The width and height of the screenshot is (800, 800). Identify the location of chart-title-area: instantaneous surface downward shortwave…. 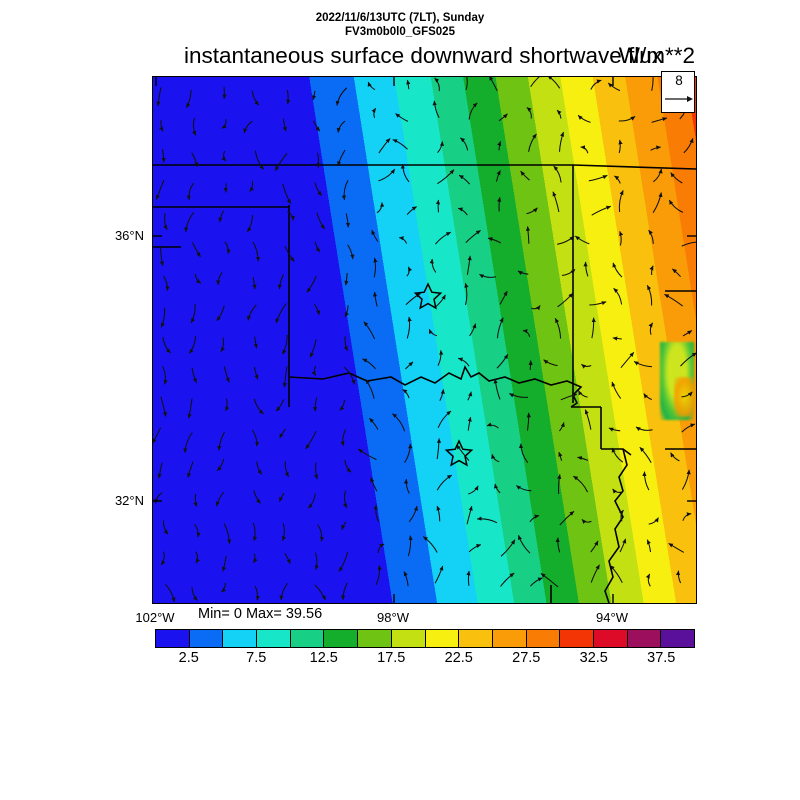
(423, 56).